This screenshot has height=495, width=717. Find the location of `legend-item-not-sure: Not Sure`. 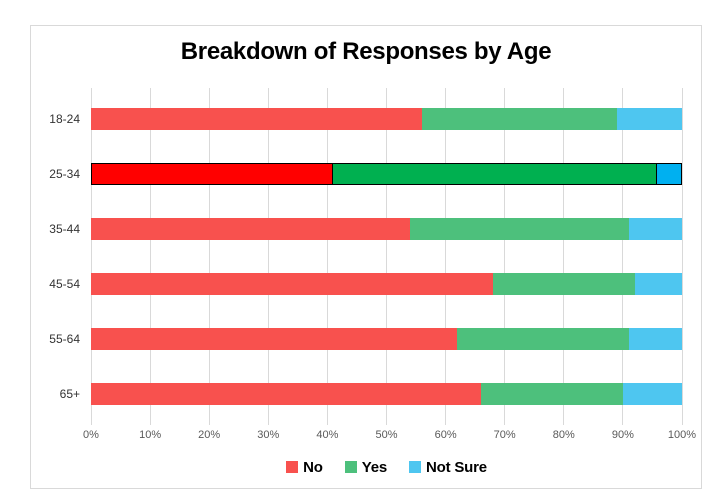

legend-item-not-sure: Not Sure is located at coordinates (447, 467).